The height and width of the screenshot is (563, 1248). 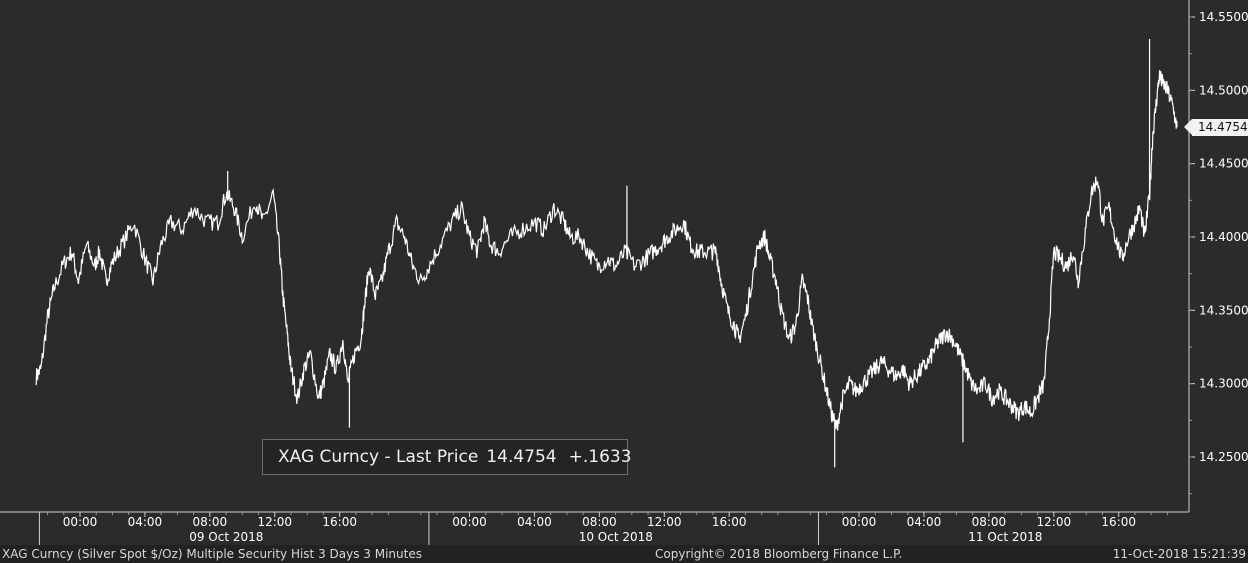 What do you see at coordinates (1223, 310) in the screenshot?
I see `y-tick-label: 14.3500` at bounding box center [1223, 310].